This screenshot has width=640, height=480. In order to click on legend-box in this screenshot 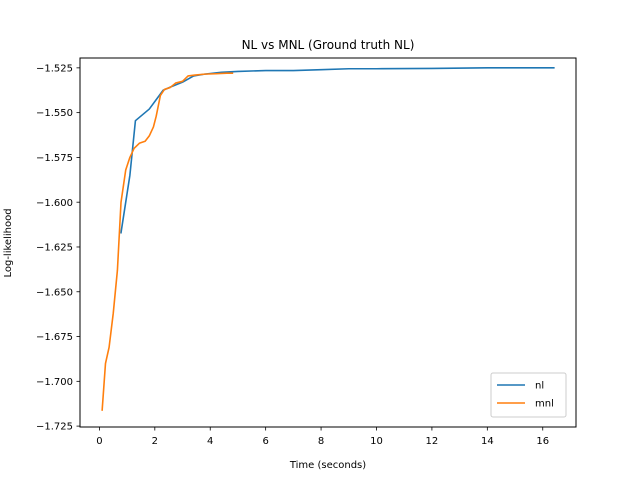, I will do `click(528, 395)`.